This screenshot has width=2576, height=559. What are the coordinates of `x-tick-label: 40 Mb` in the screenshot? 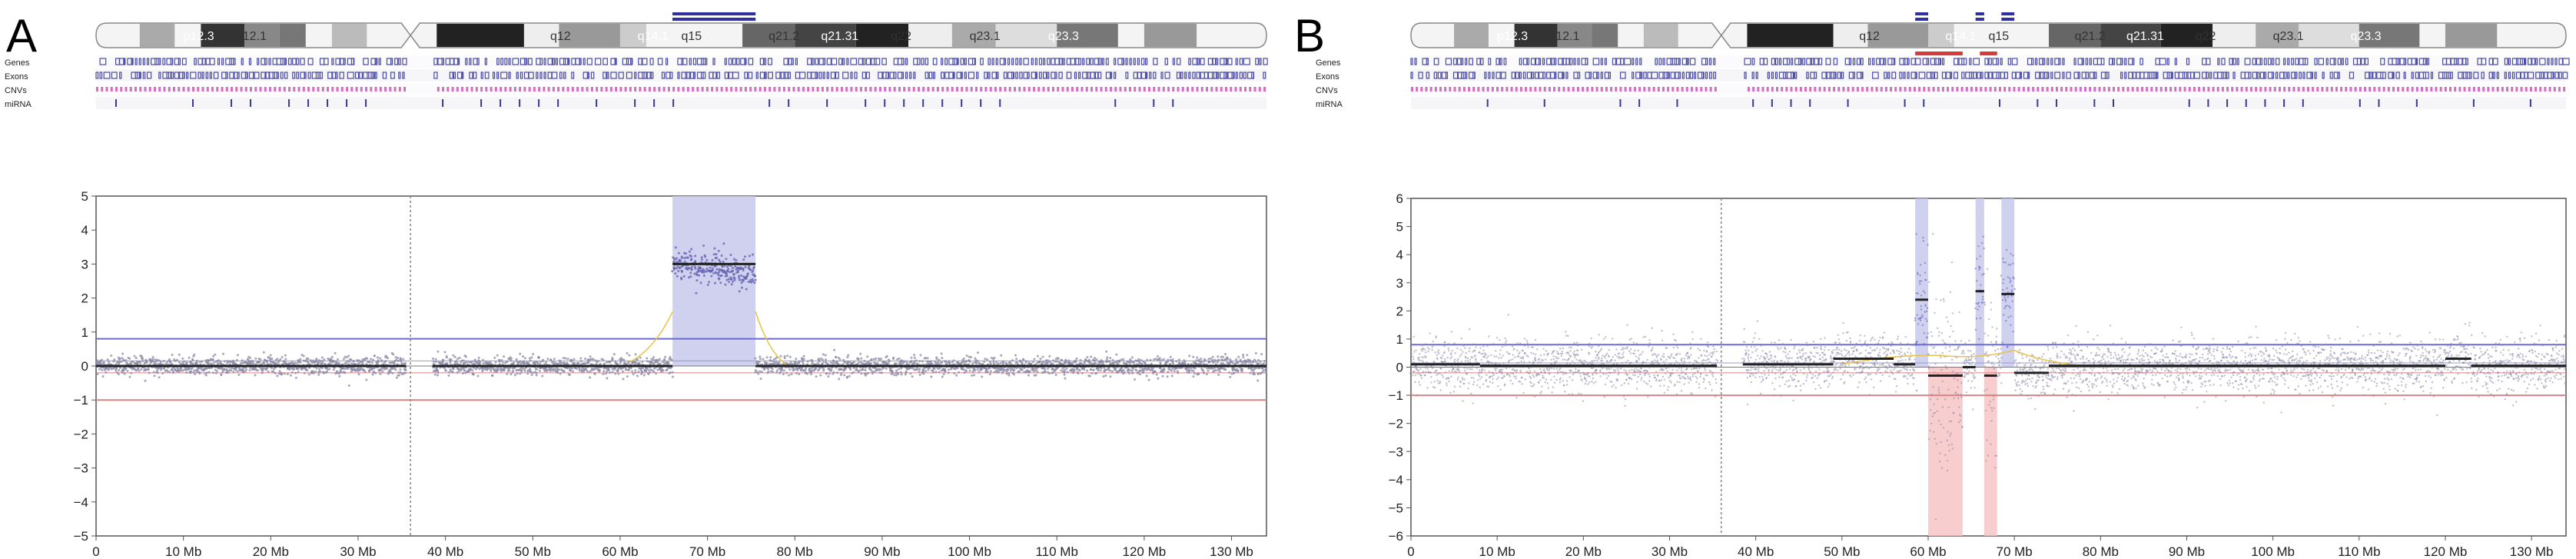 It's located at (445, 551).